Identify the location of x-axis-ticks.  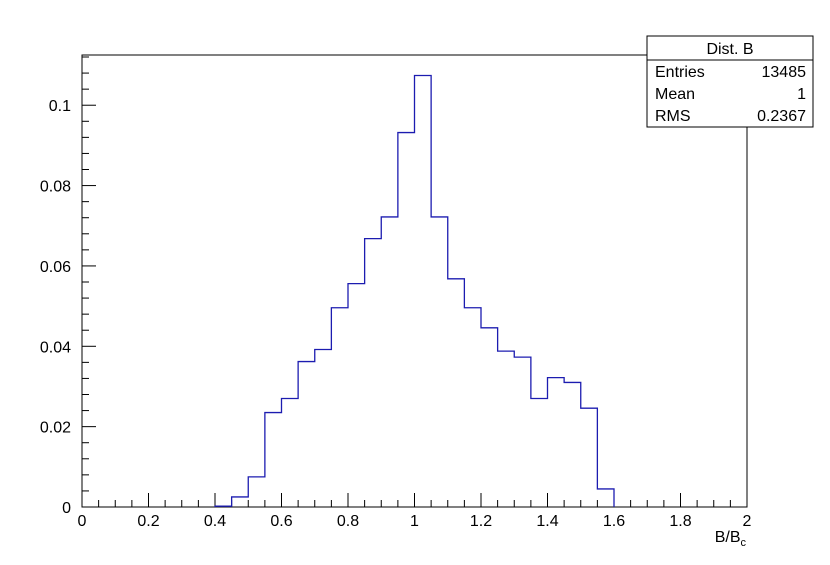
(414, 500).